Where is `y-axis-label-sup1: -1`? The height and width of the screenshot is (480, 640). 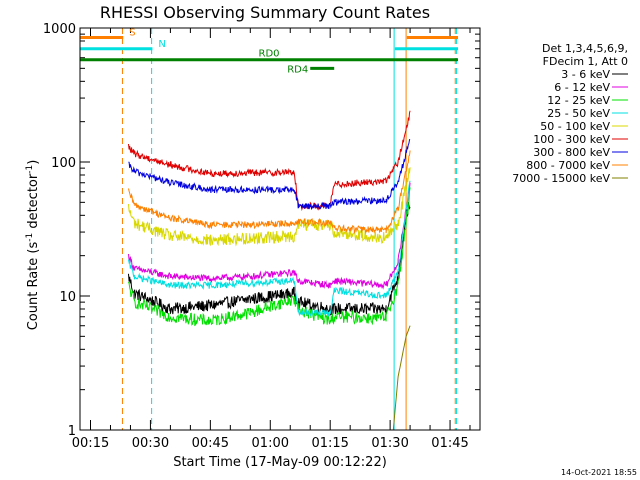
y-axis-label-sup1: -1 is located at coordinates (30, 237).